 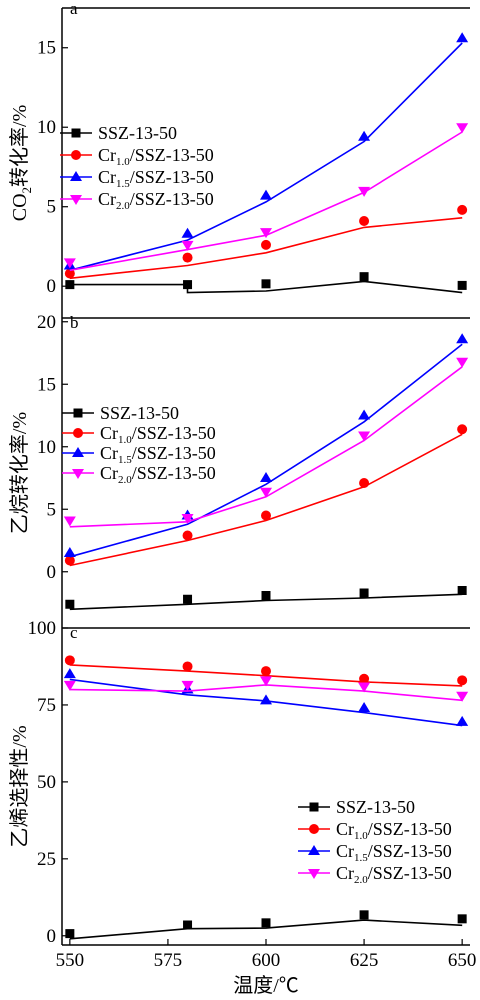 I want to click on y-axis-title: CO2转化率/%, so click(x=21, y=163).